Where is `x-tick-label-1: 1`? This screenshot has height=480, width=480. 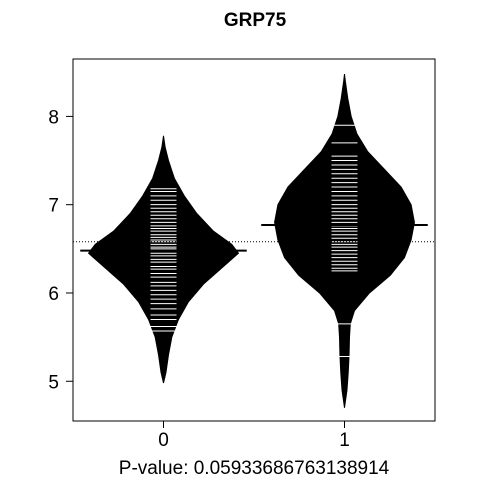 x-tick-label-1: 1 is located at coordinates (344, 440).